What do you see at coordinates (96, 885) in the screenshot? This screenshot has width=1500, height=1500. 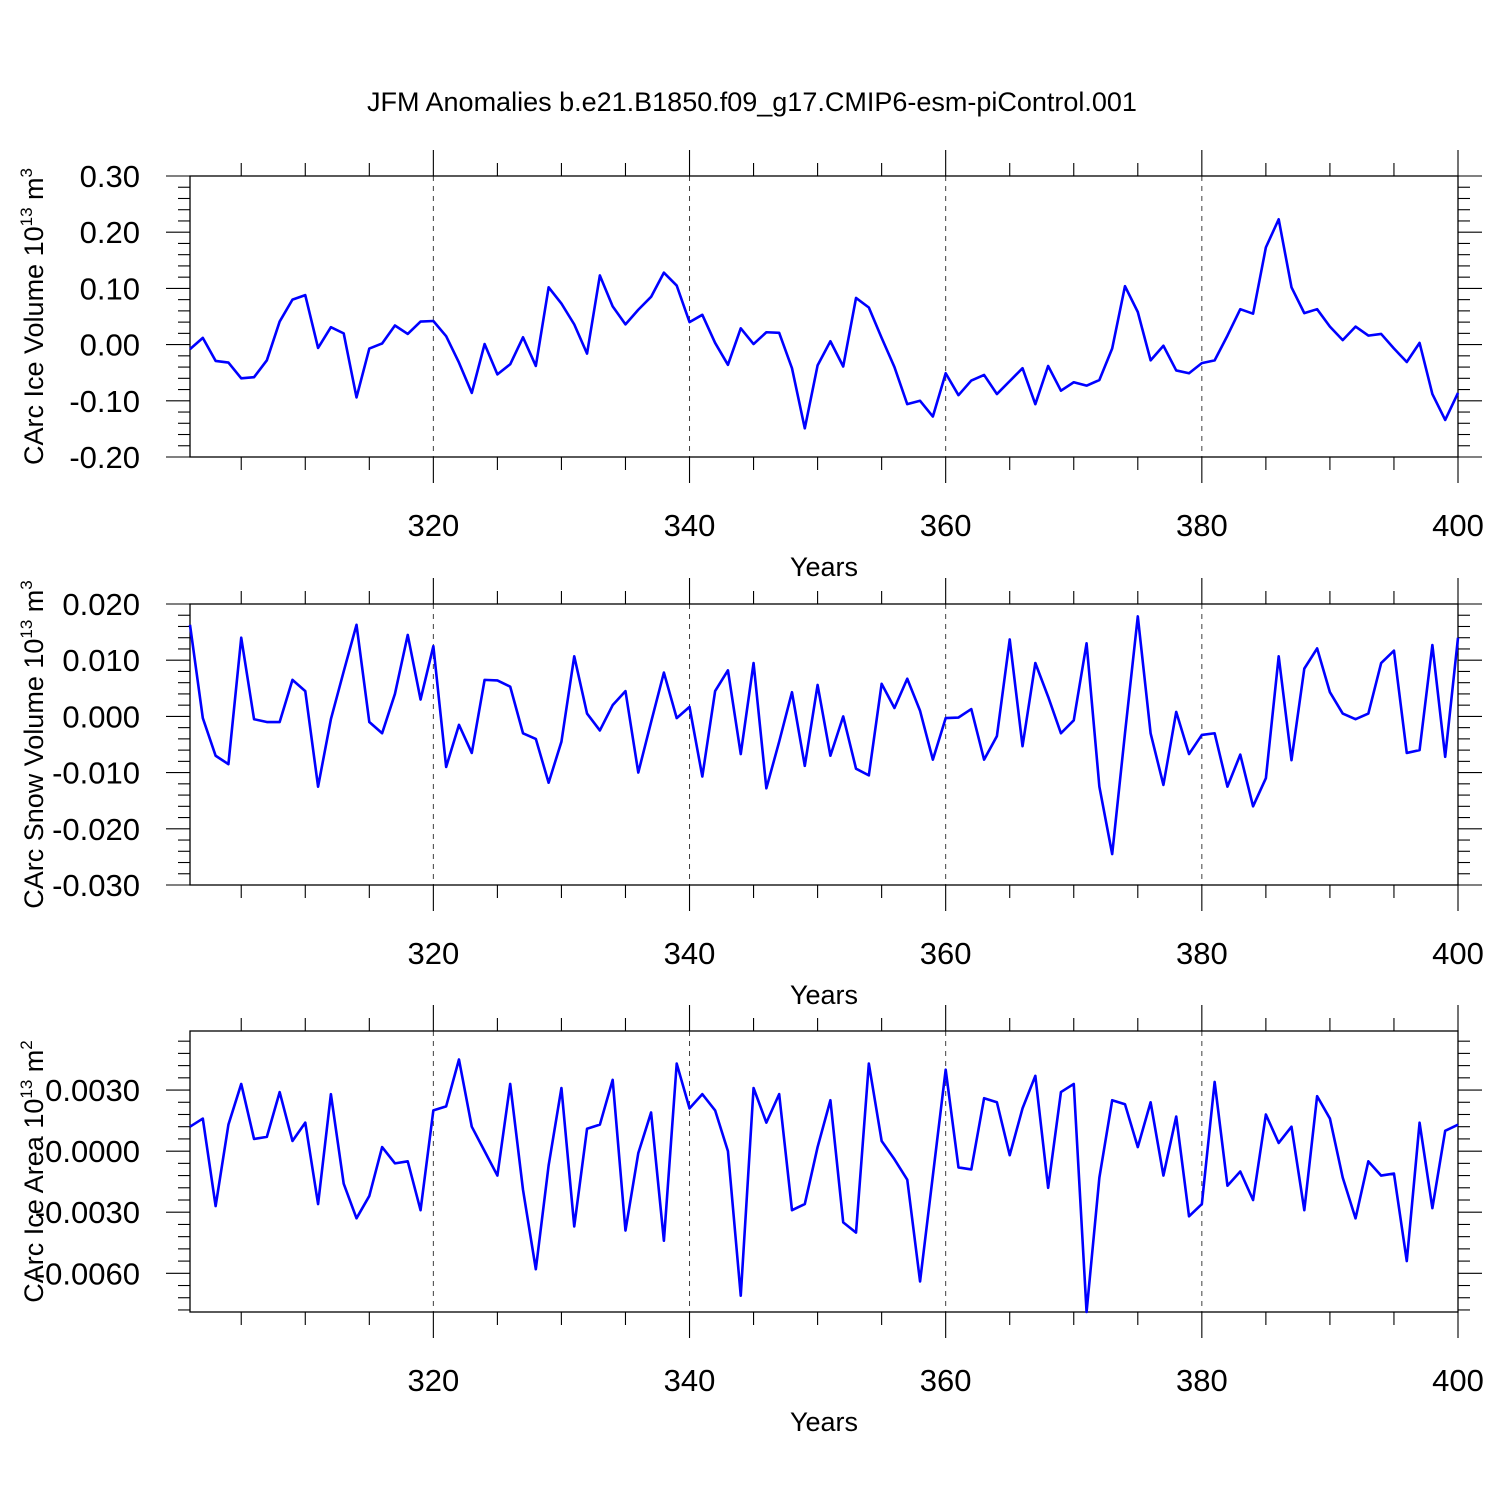 I see `y-tick-label: -0.030` at bounding box center [96, 885].